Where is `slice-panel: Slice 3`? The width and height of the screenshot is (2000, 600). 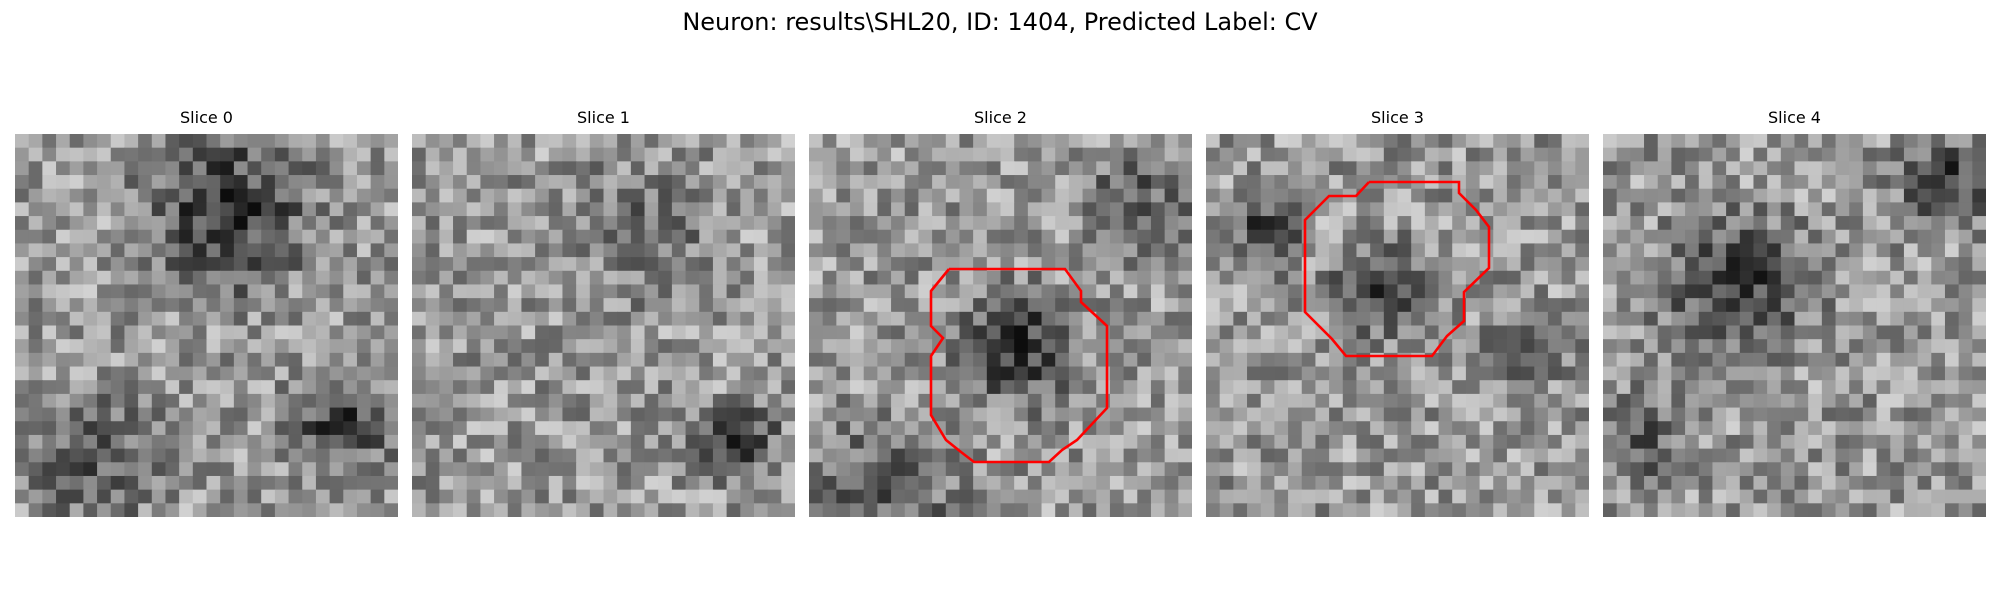 slice-panel: Slice 3 is located at coordinates (1397, 312).